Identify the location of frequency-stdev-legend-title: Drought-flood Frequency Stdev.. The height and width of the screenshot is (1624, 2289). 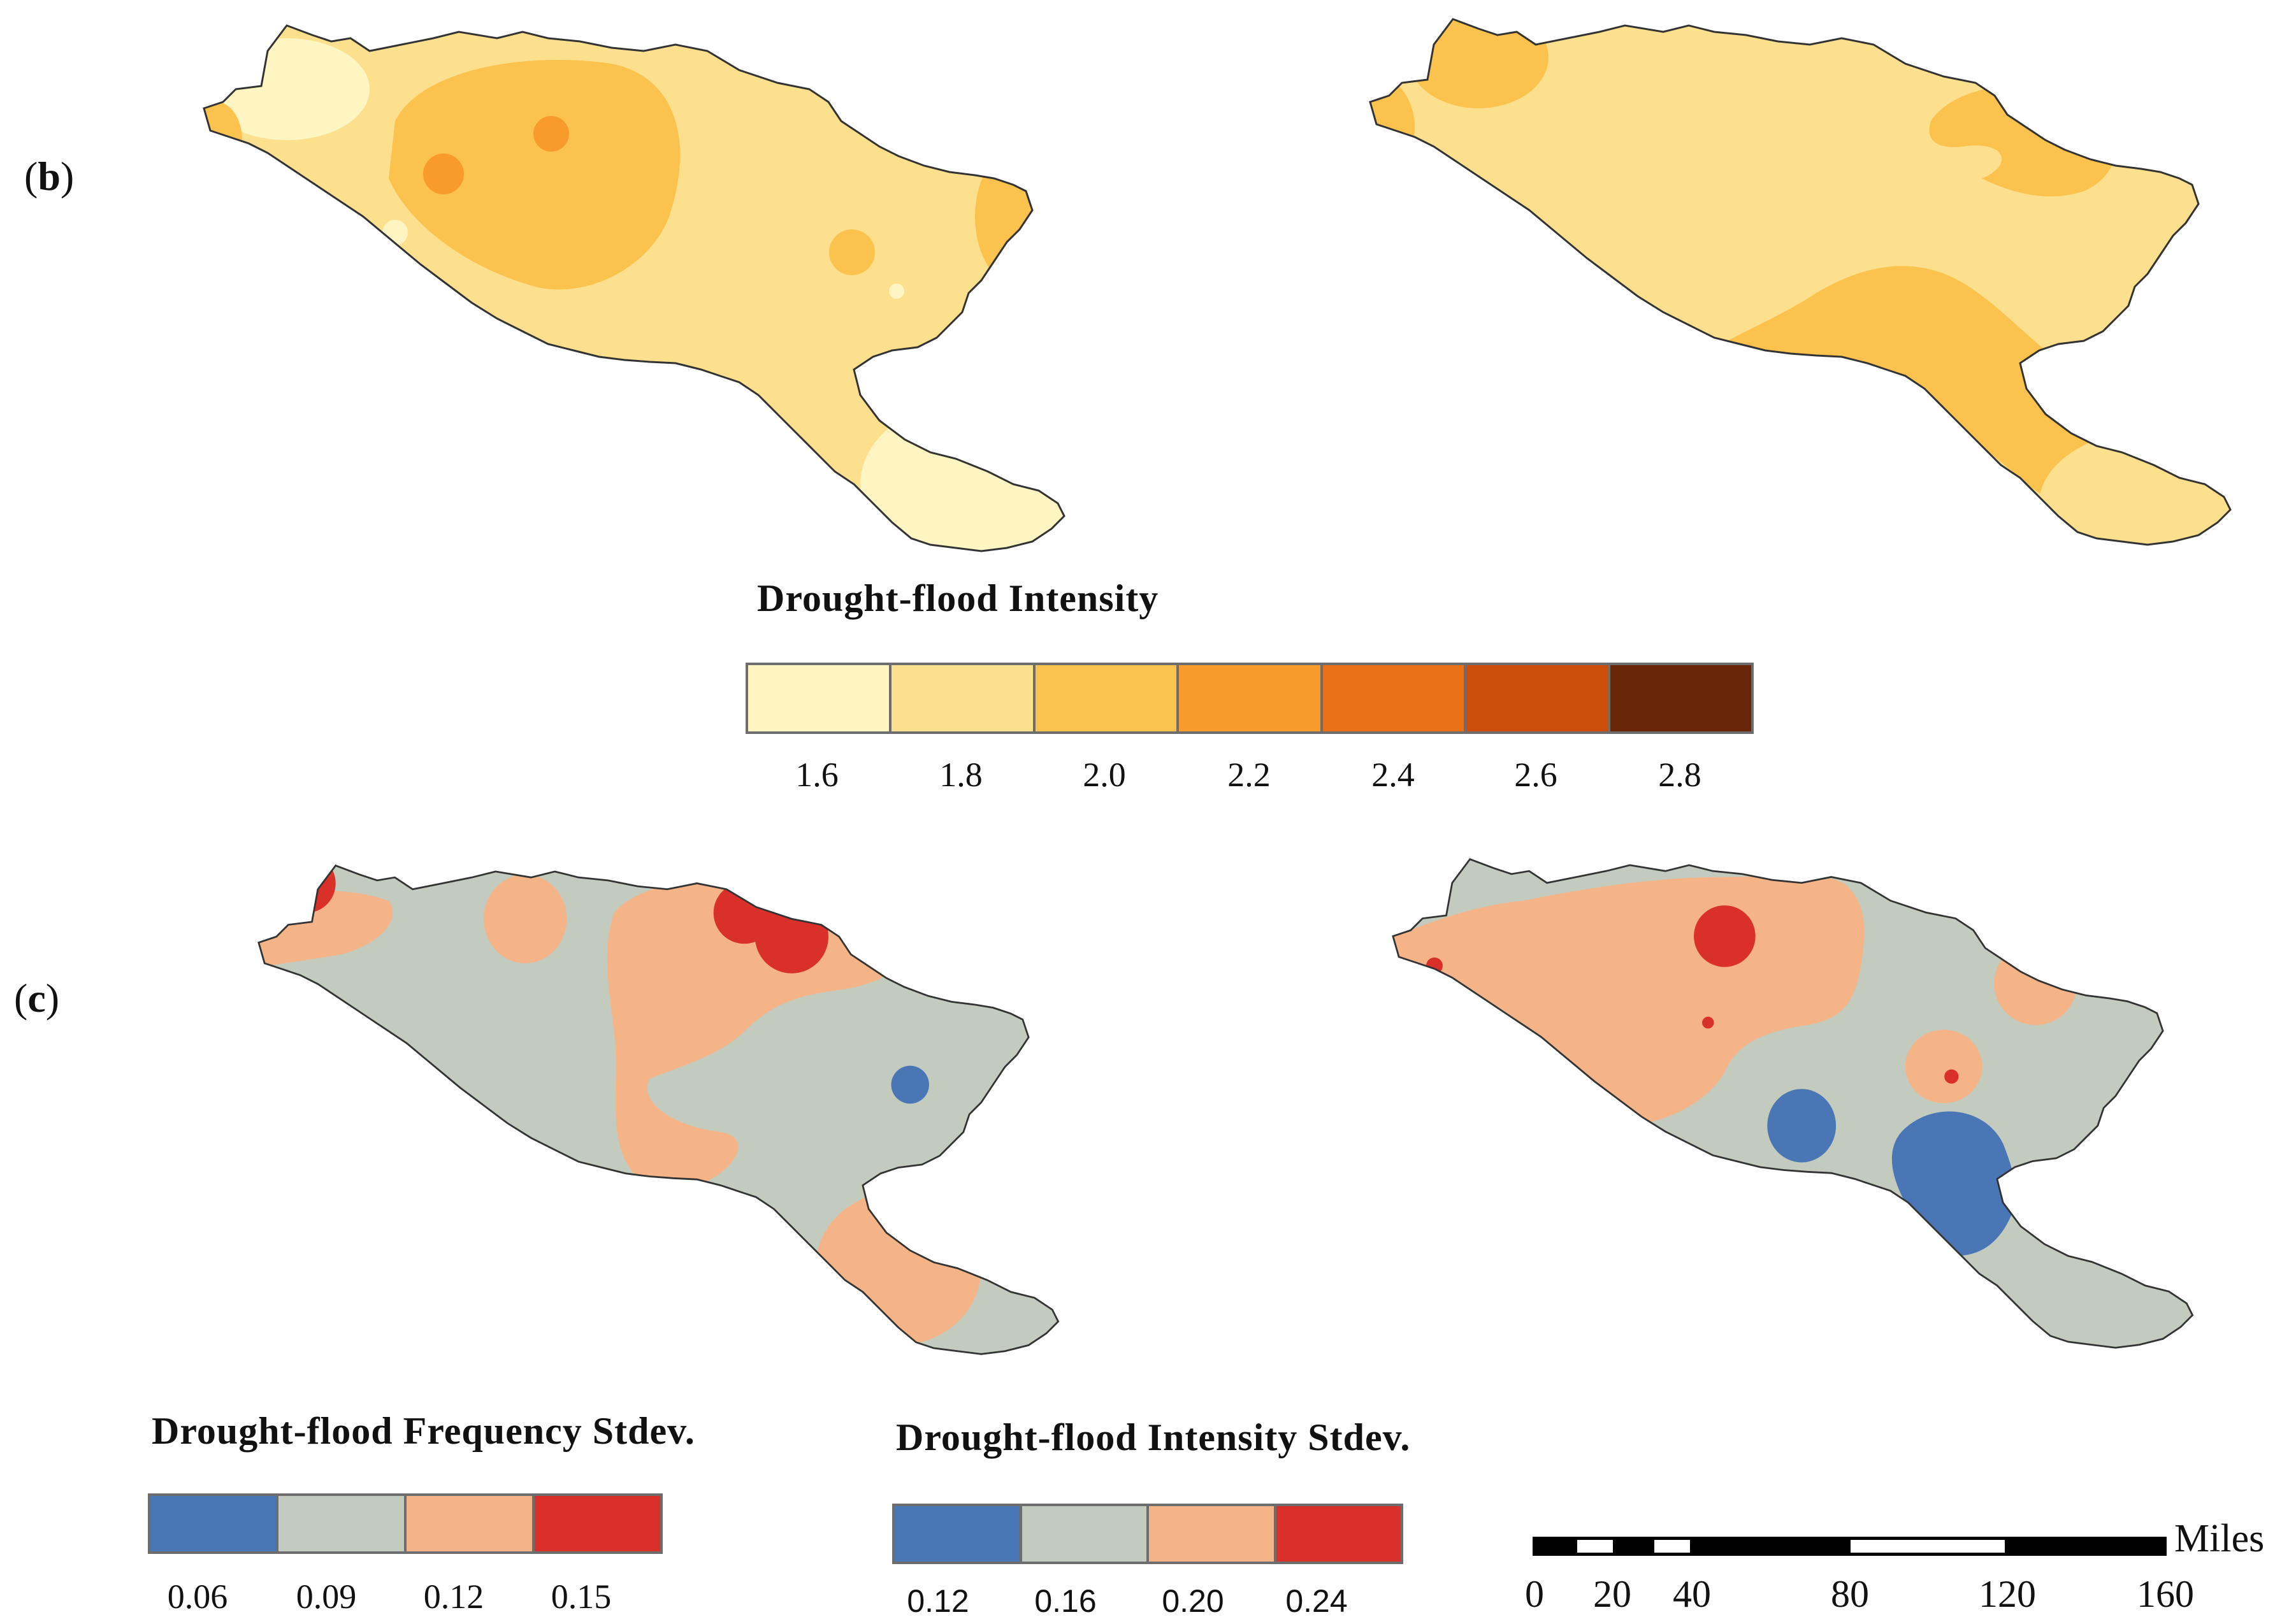
(424, 1431).